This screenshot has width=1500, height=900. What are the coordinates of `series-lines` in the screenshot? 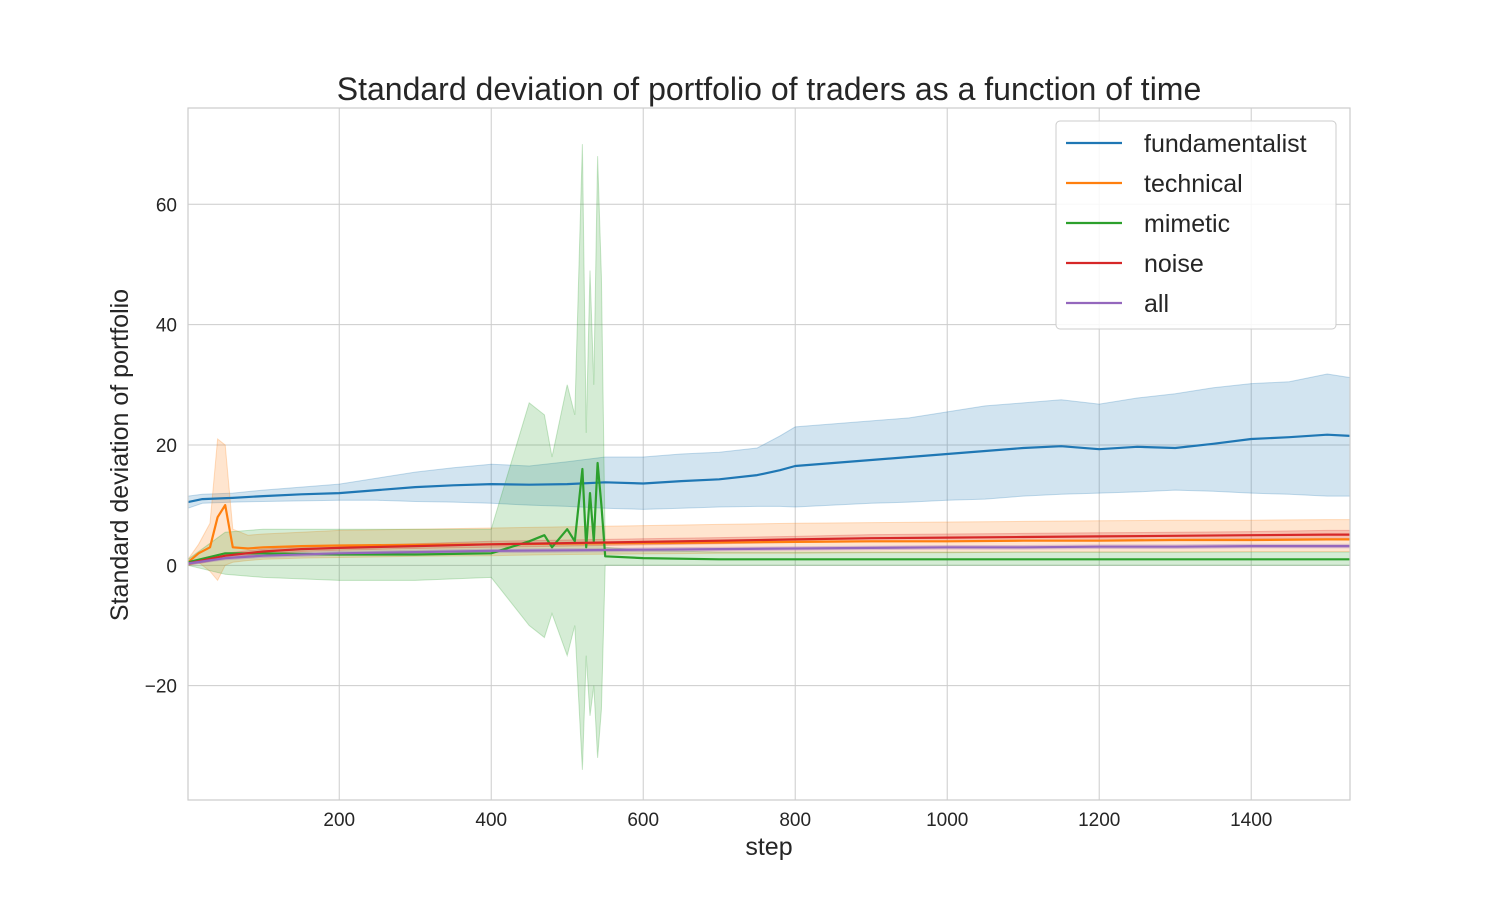 It's located at (769, 499).